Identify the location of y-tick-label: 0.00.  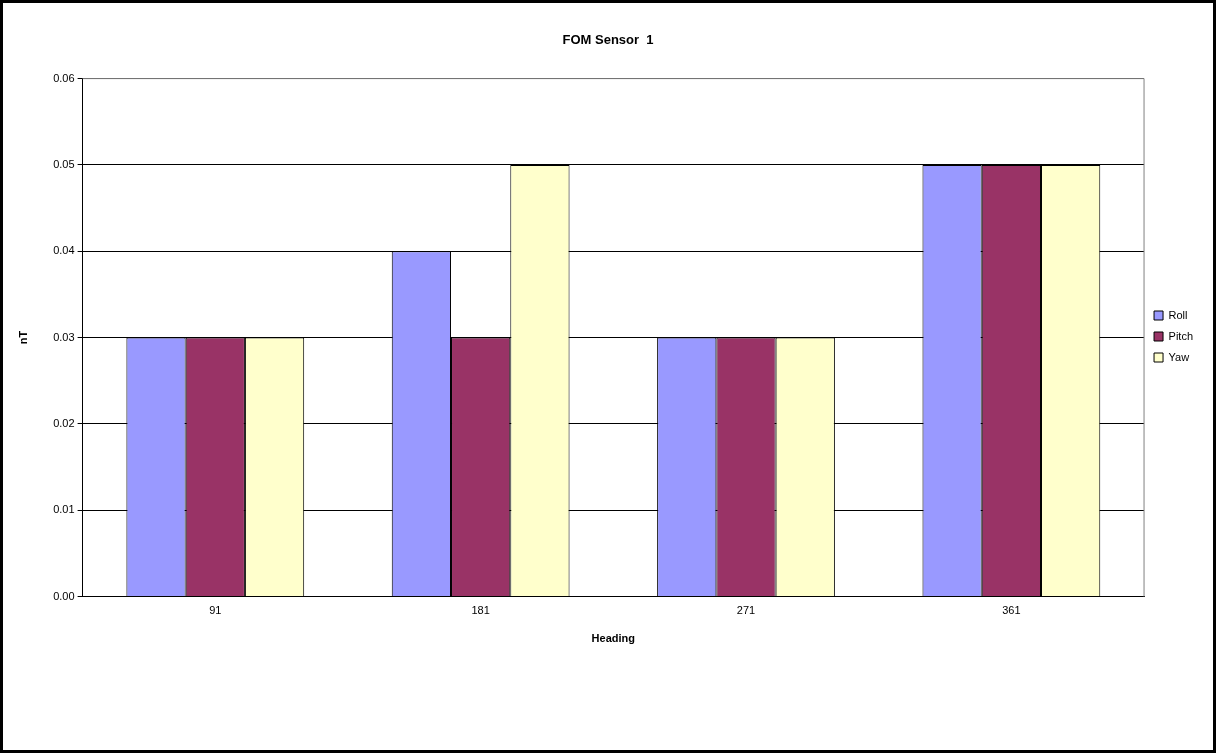
(64, 595).